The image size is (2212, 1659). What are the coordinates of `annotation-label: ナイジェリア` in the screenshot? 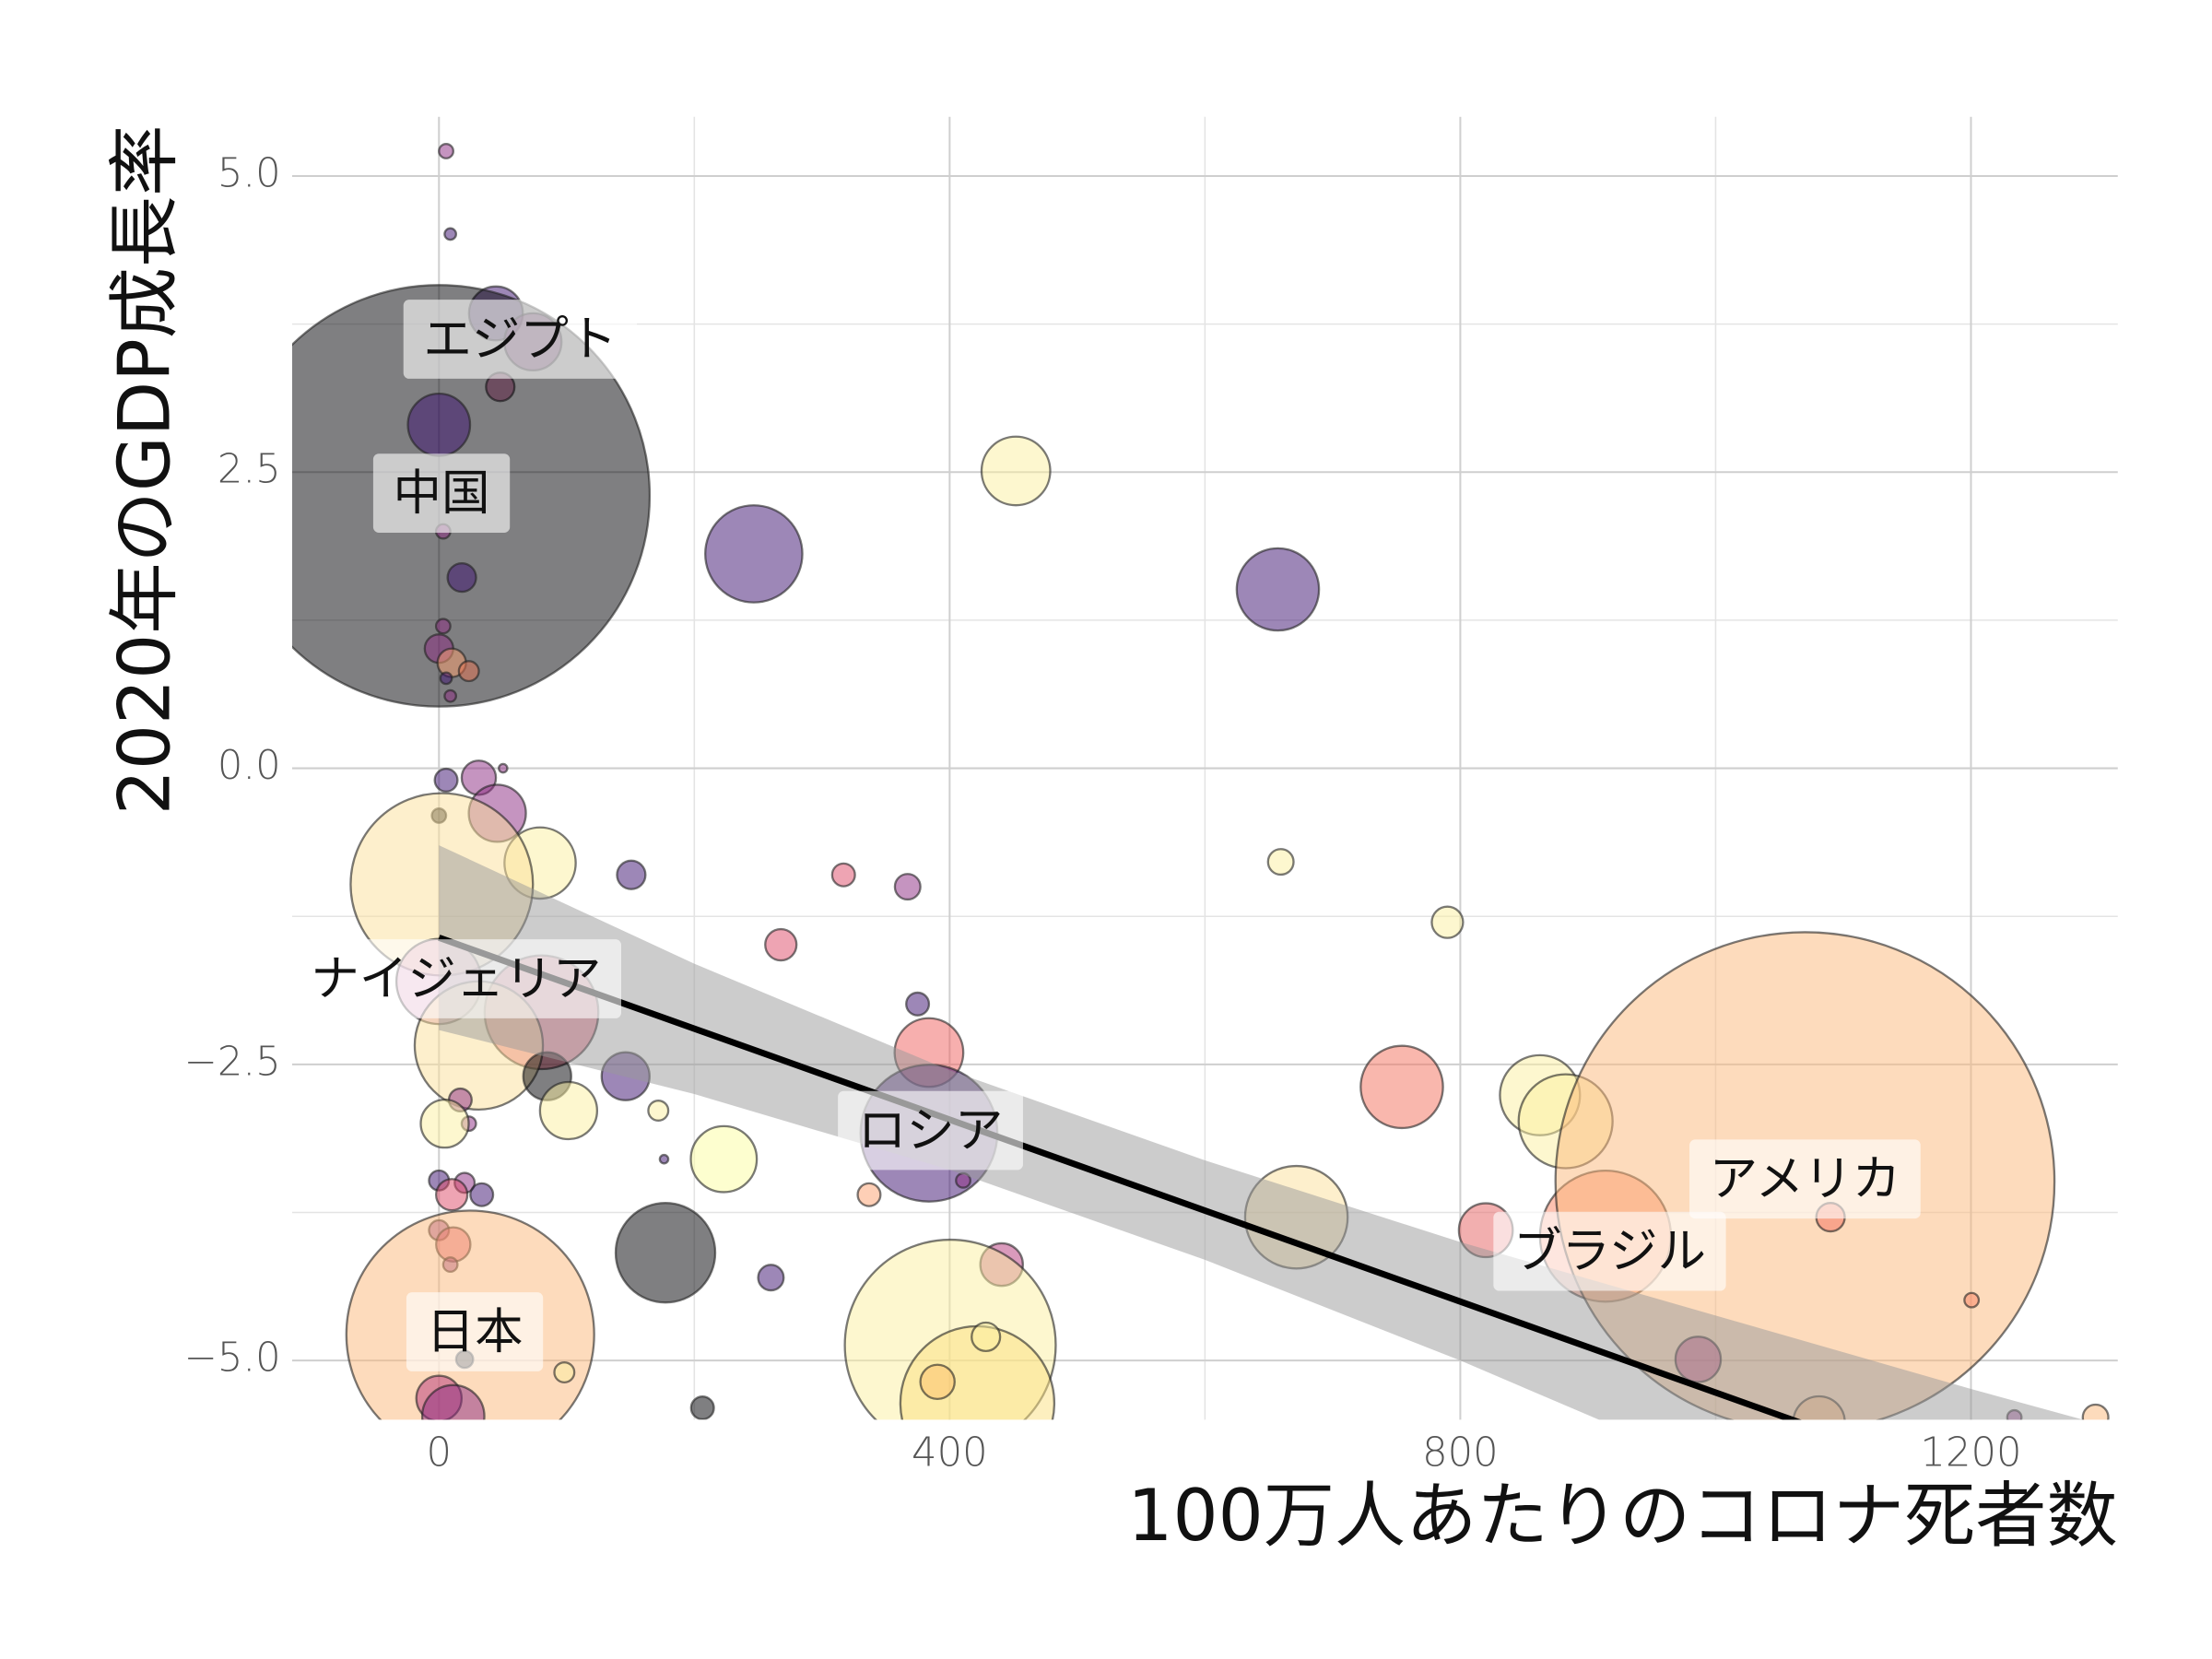 It's located at (456, 979).